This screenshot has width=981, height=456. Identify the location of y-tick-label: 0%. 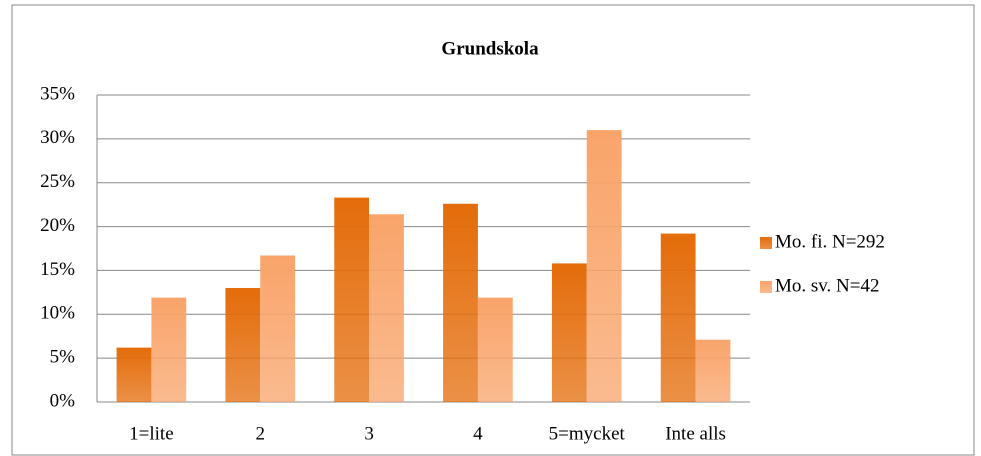
(63, 400).